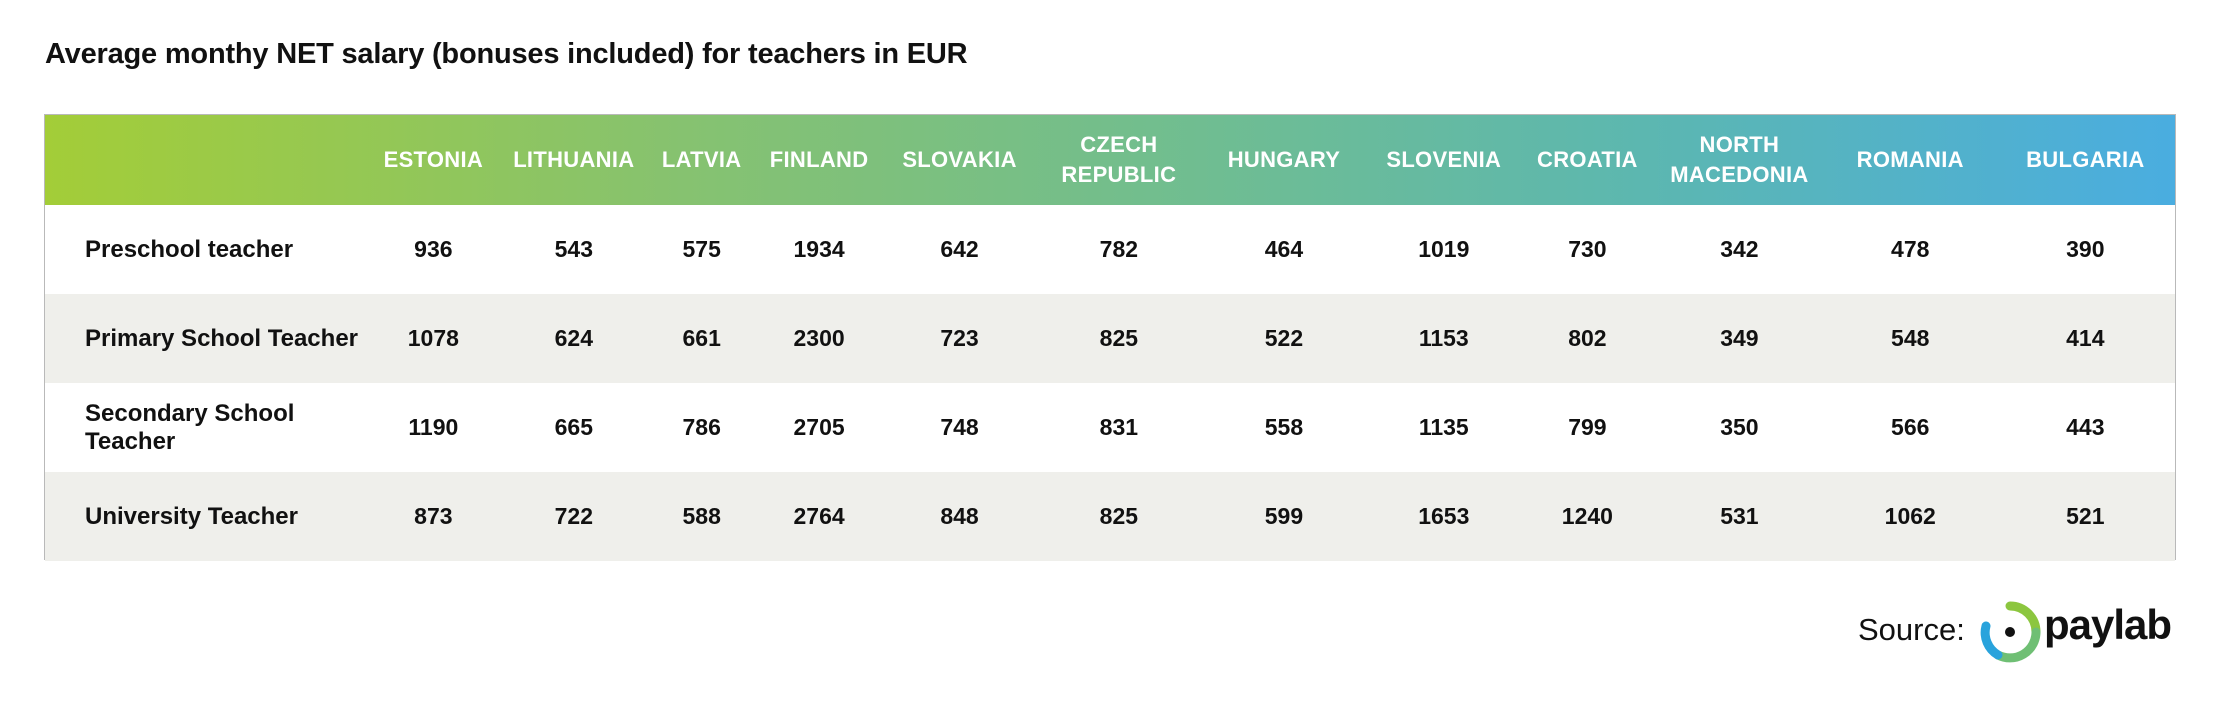  What do you see at coordinates (819, 338) in the screenshot?
I see `salary-value-cell: 2300` at bounding box center [819, 338].